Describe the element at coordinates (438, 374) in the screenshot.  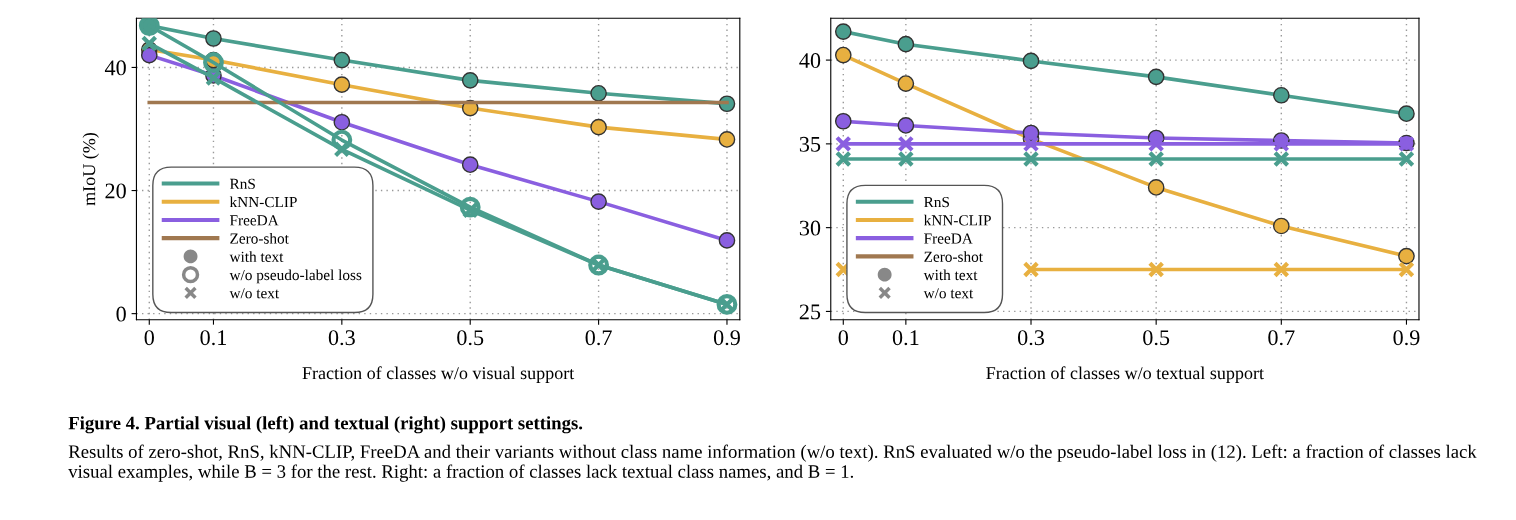
I see `x-axis-title: Fraction of classes w/o visual support` at that location.